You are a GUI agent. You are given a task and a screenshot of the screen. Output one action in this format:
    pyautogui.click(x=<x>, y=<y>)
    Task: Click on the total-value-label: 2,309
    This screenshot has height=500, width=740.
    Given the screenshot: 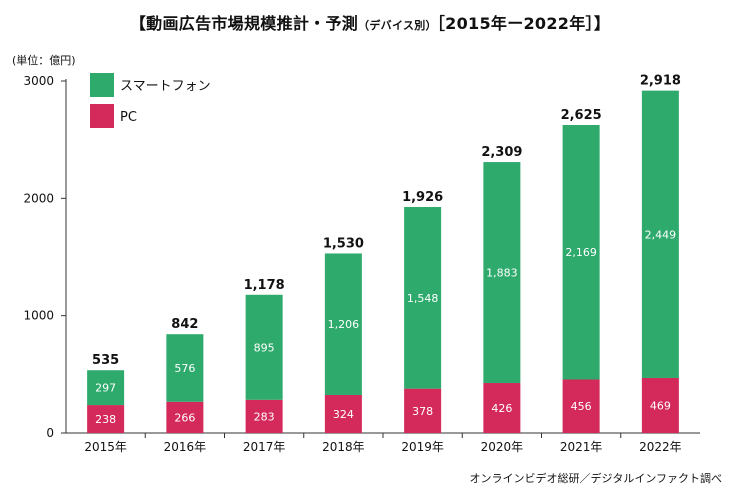 What is the action you would take?
    pyautogui.click(x=501, y=152)
    